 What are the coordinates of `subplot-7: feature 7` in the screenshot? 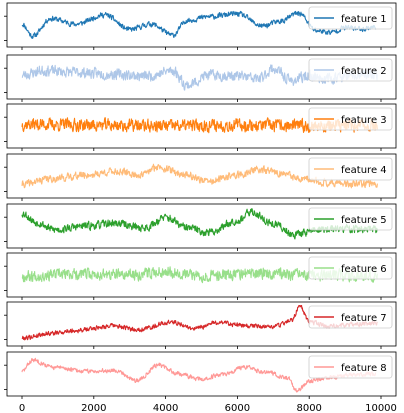 It's located at (200, 325).